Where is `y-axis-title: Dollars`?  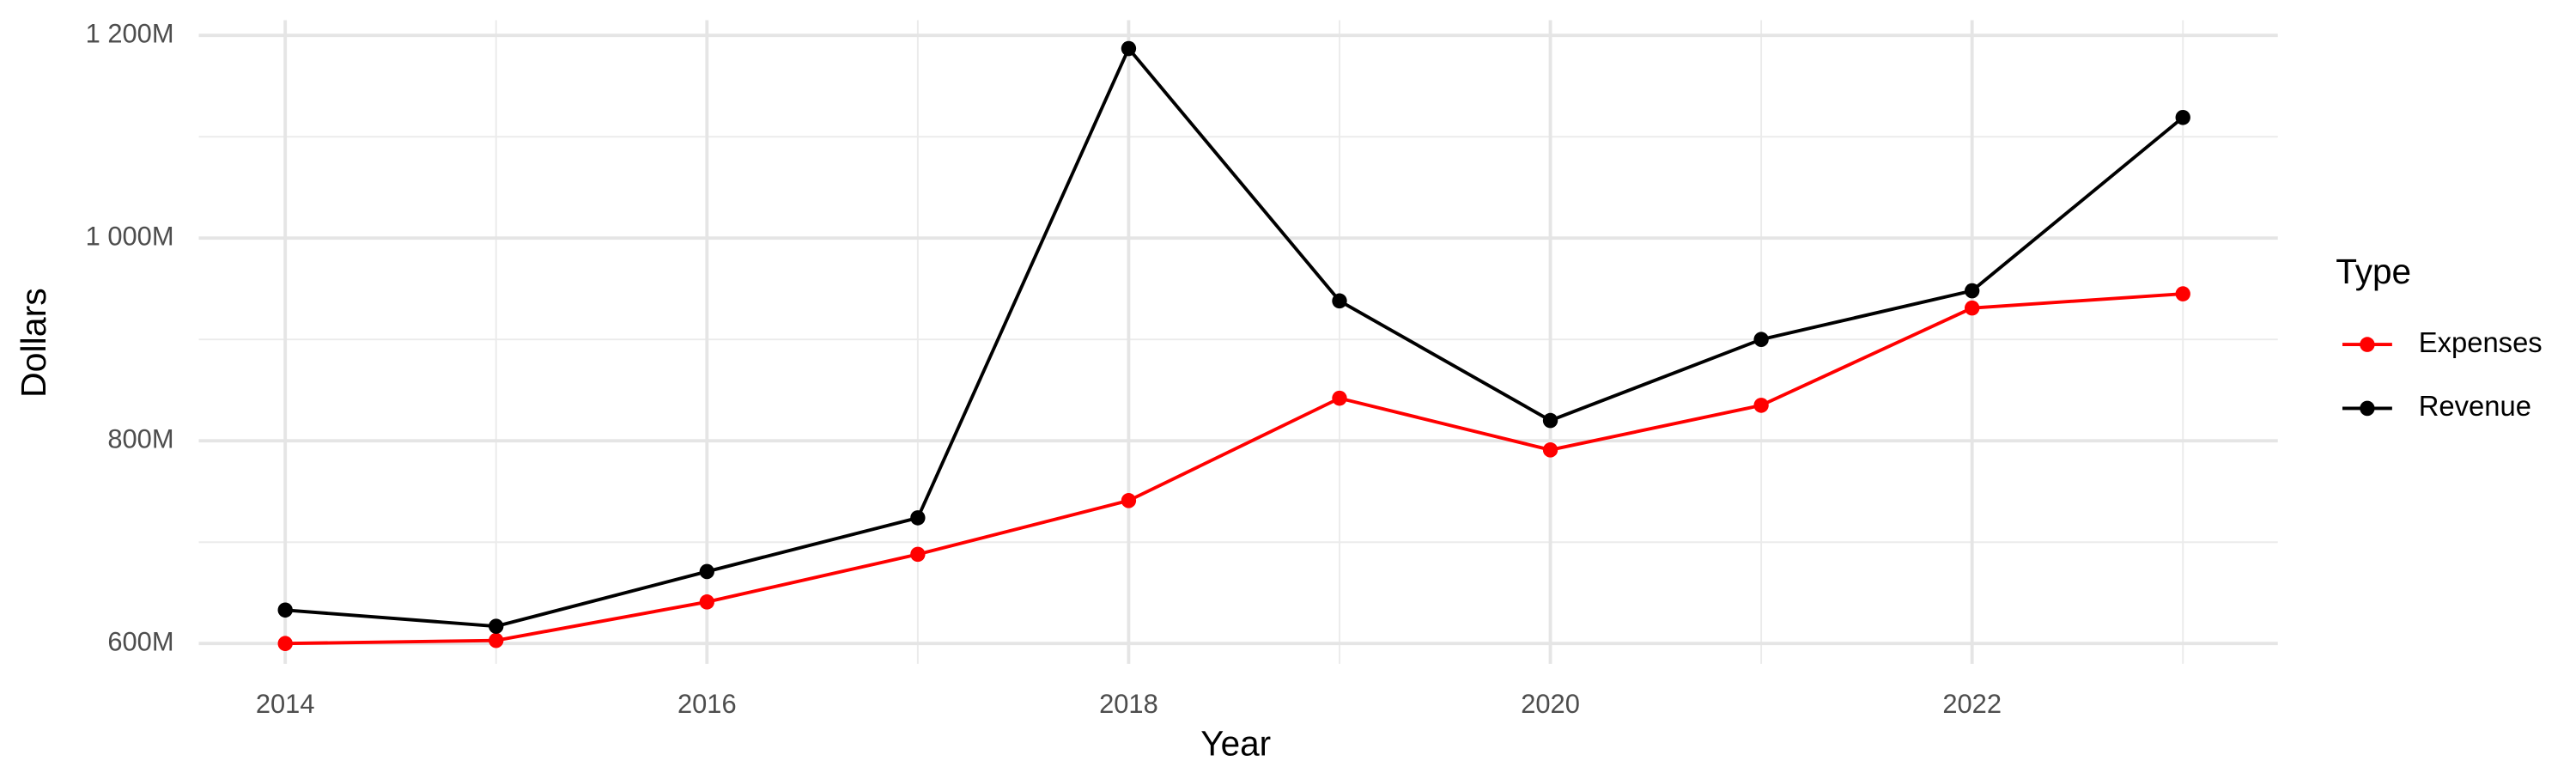 y-axis-title: Dollars is located at coordinates (33, 343).